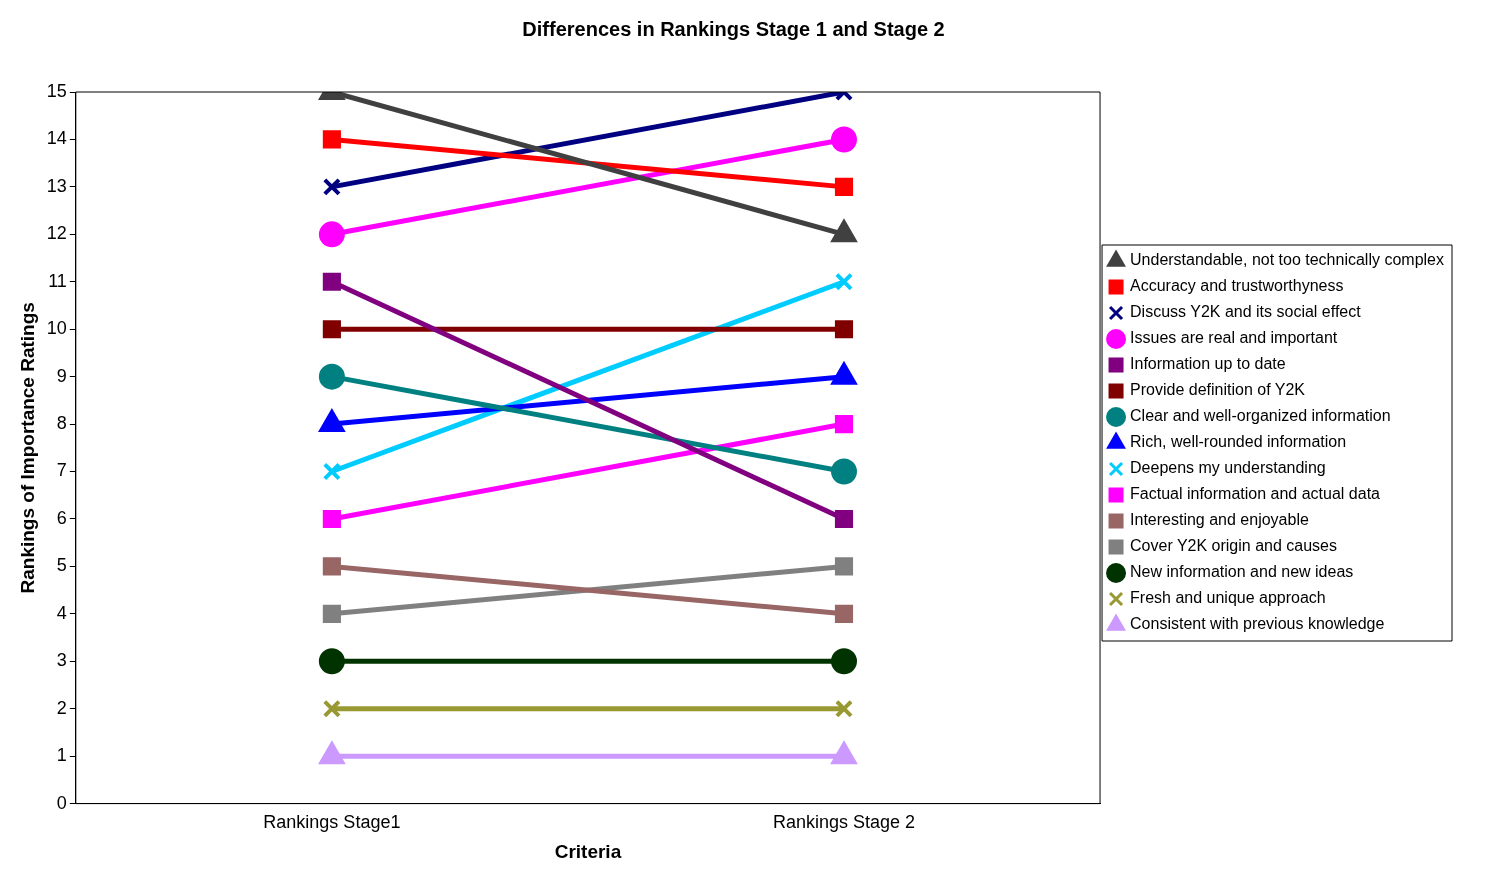  What do you see at coordinates (61, 755) in the screenshot?
I see `y-tick-label: 1` at bounding box center [61, 755].